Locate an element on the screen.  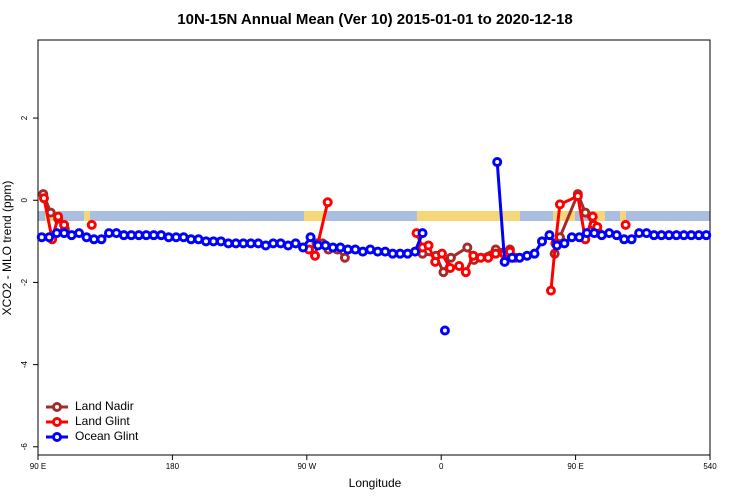
legend-label: Land Nadir is located at coordinates (104, 406).